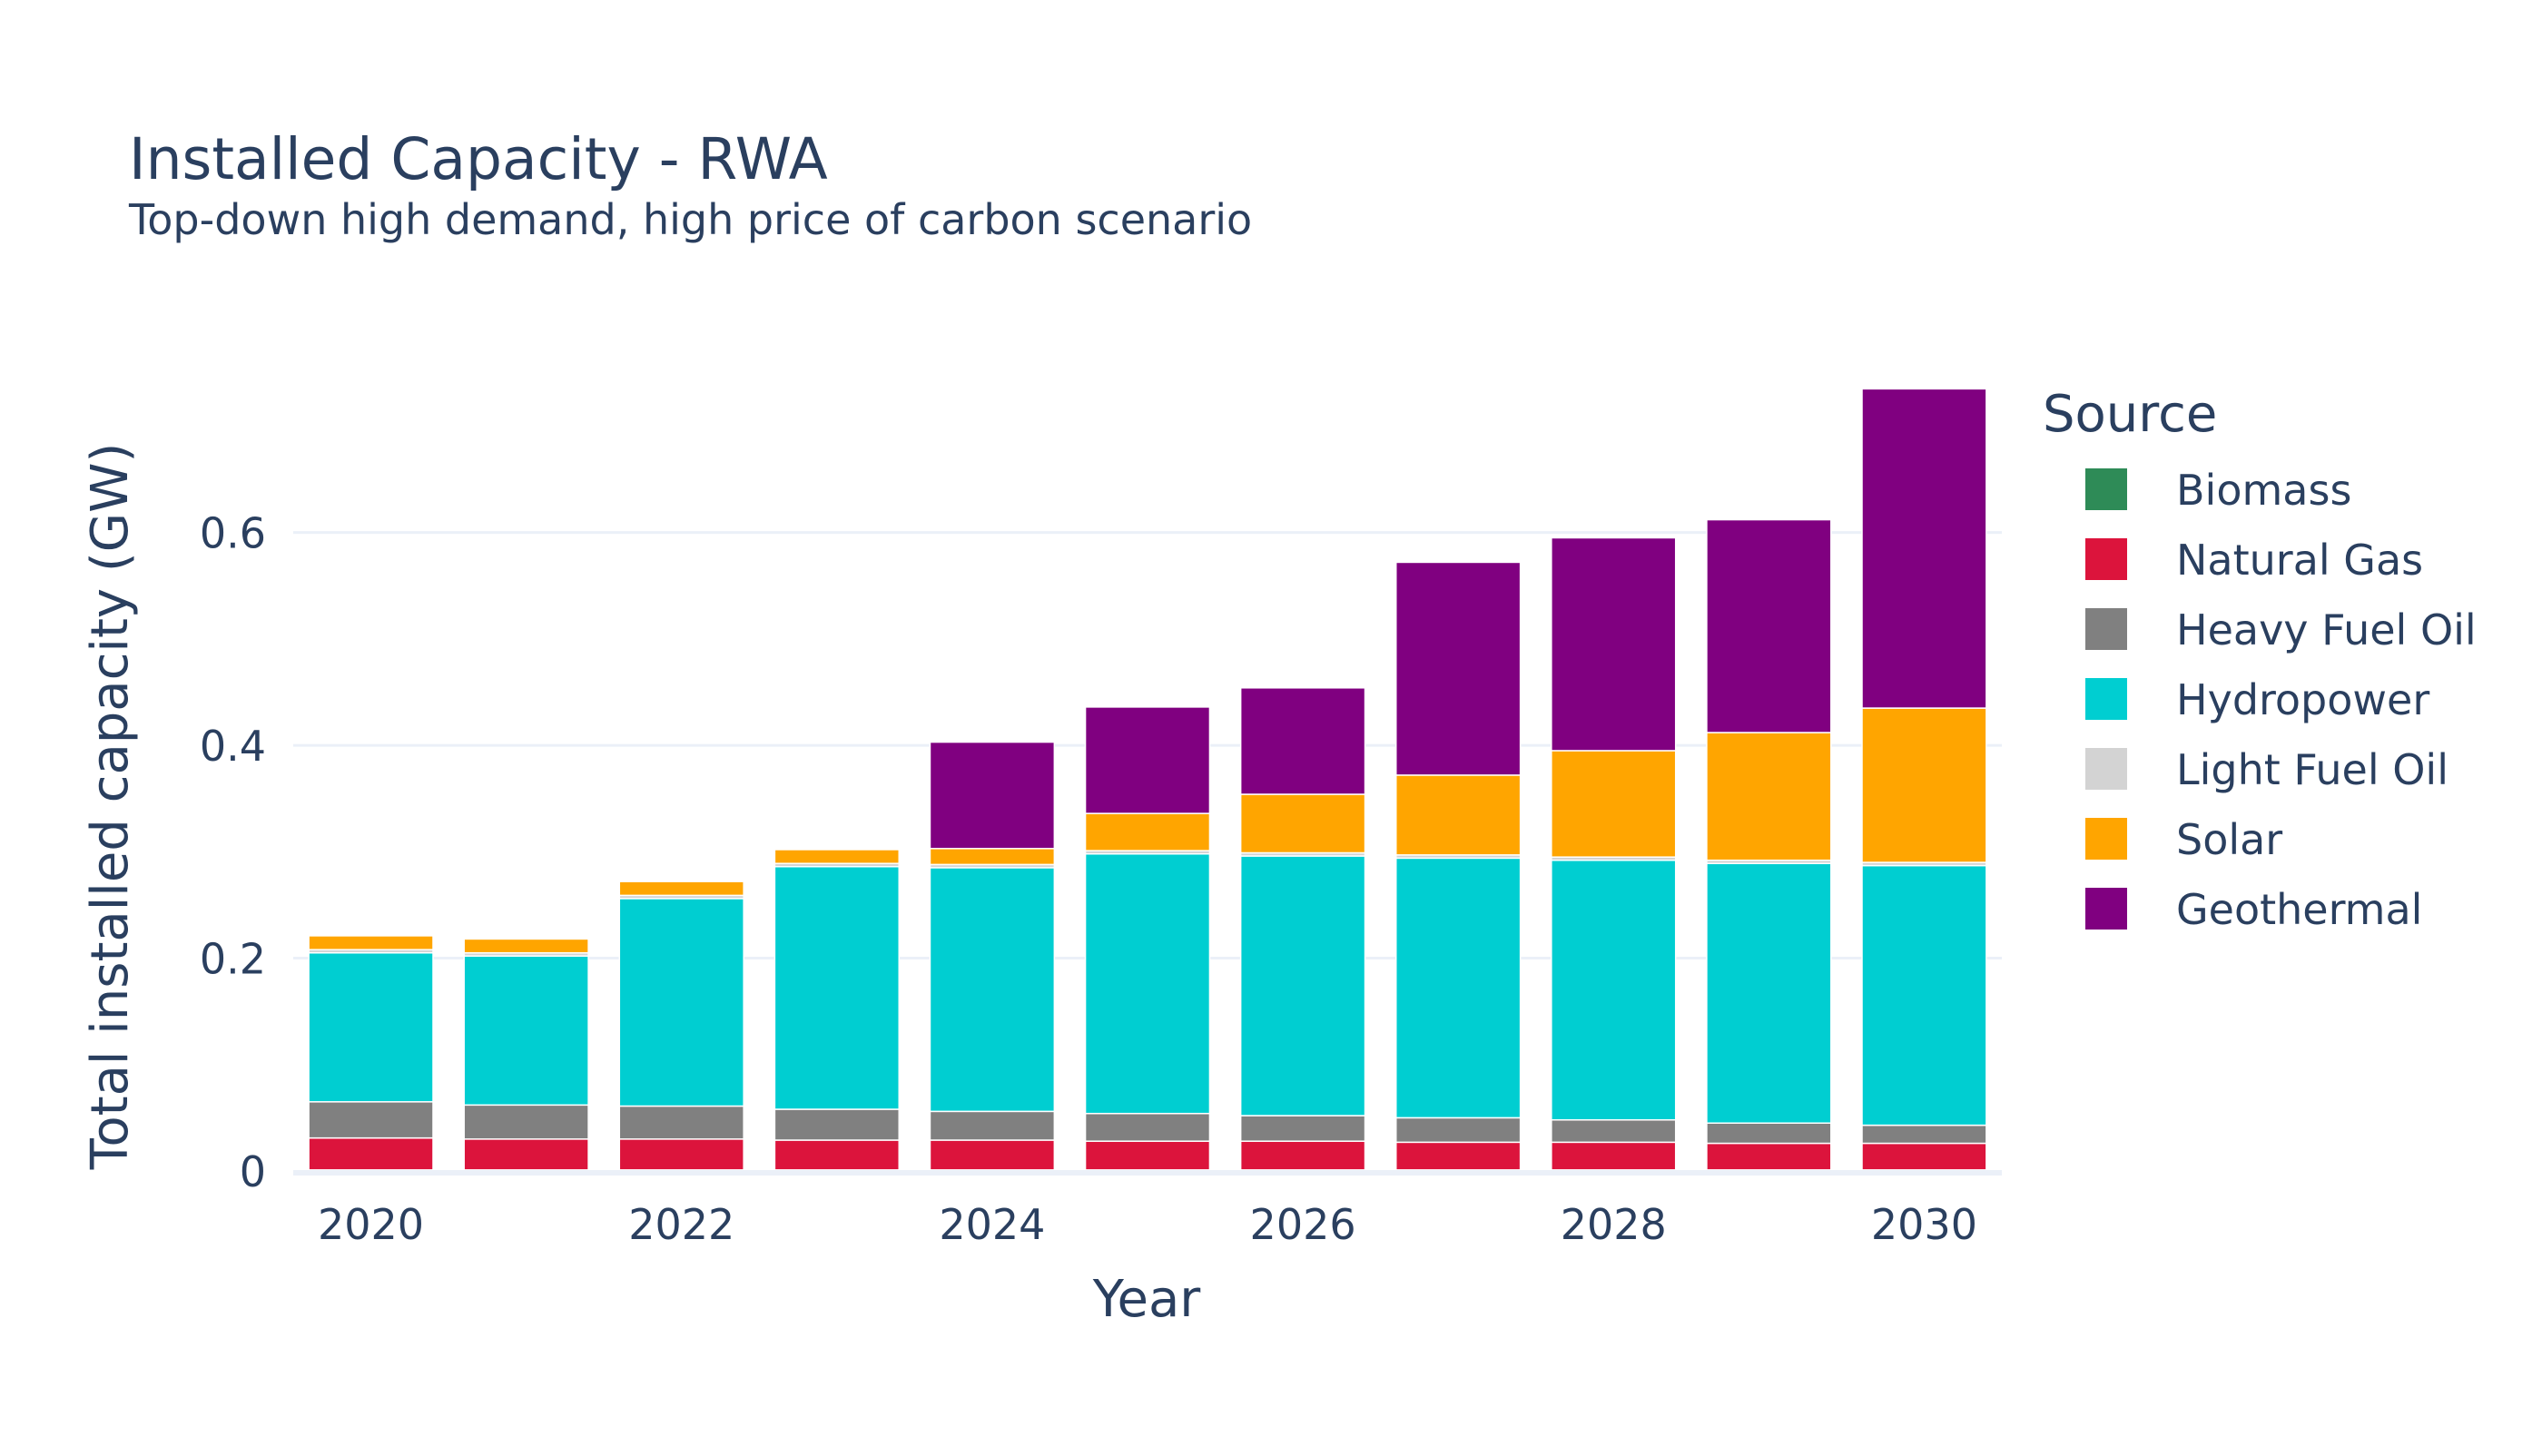  Describe the element at coordinates (371, 1224) in the screenshot. I see `x-tick-label: 2020` at that location.